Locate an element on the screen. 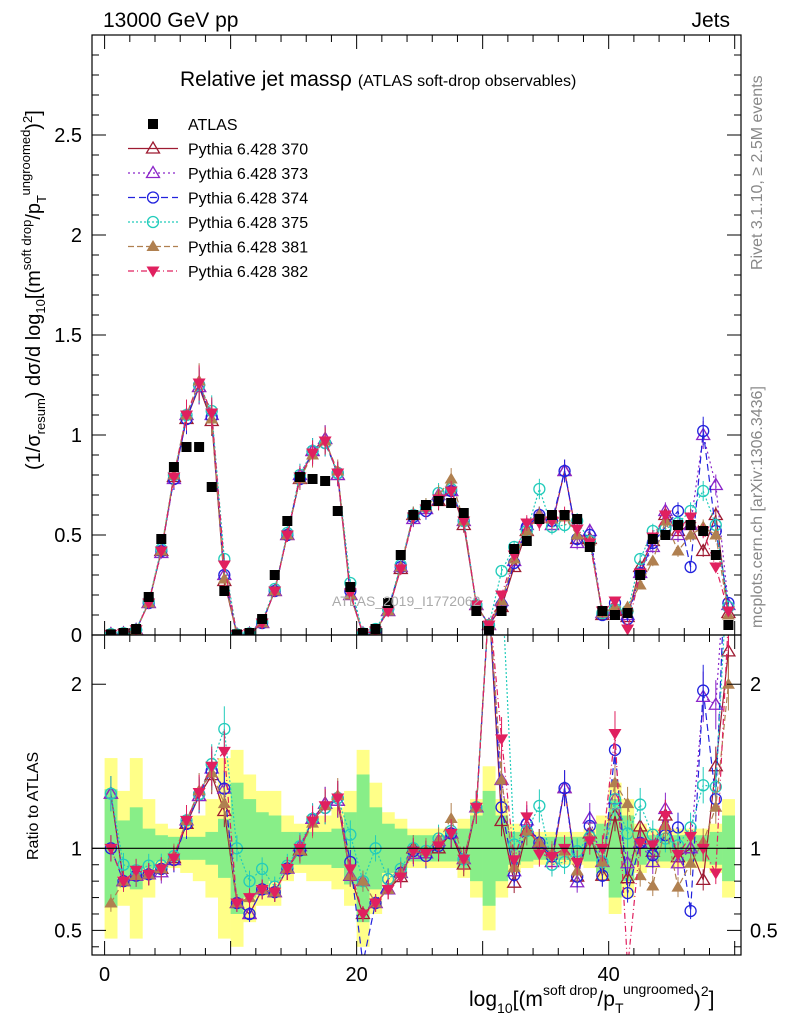 This screenshot has height=1024, width=786. legend-entry: Pythia 6.428 370 is located at coordinates (218, 149).